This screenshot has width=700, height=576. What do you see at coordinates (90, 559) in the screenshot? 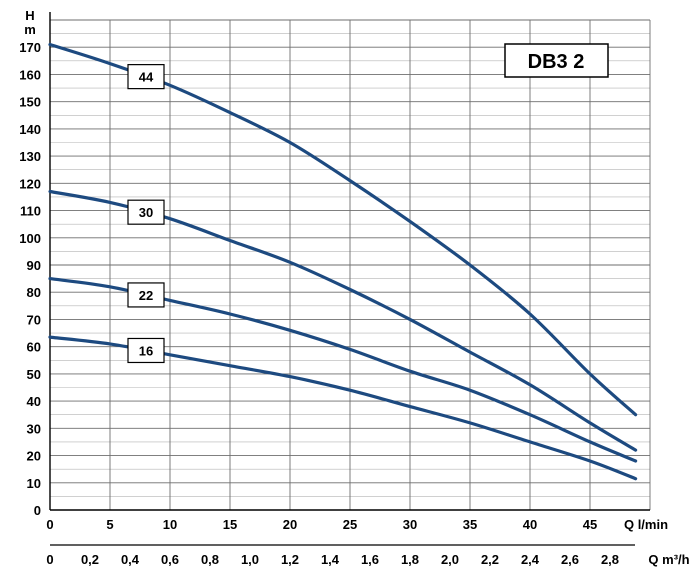
I see `x-secondary-tick-label: 0,2` at bounding box center [90, 559].